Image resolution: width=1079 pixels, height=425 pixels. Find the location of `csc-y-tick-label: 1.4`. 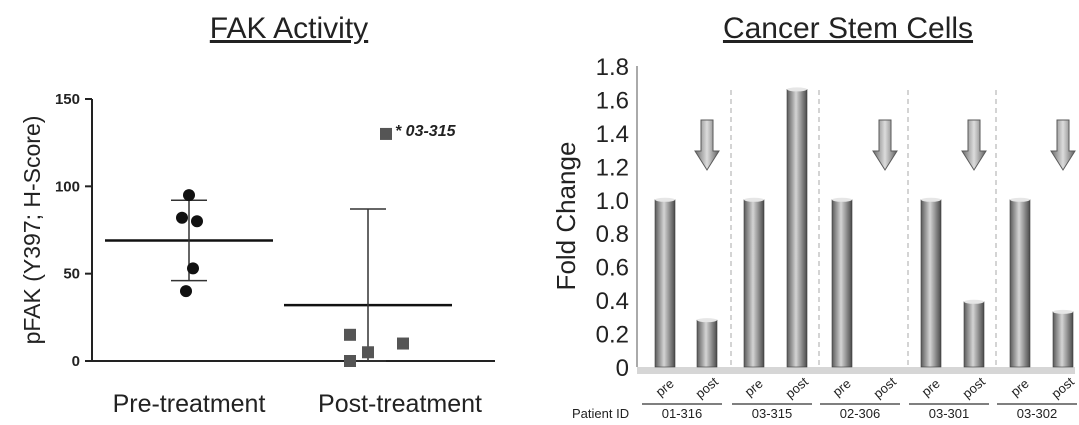

csc-y-tick-label: 1.4 is located at coordinates (612, 134).